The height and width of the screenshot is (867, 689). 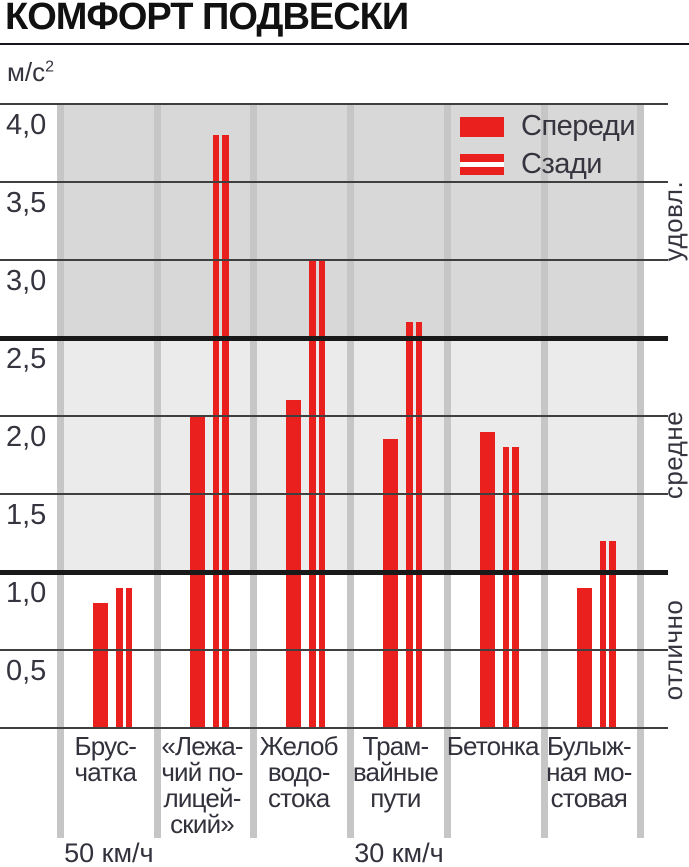 I want to click on speed-label: 30 км/ч, so click(x=399, y=852).